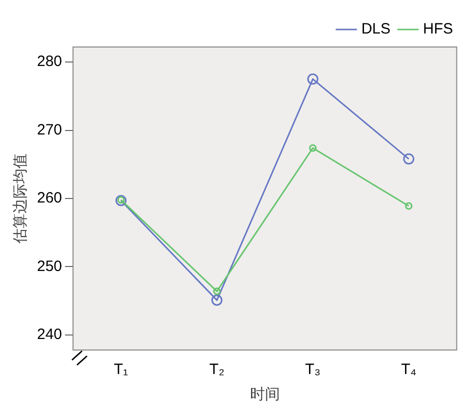  Describe the element at coordinates (49, 129) in the screenshot. I see `y-tick-label: 270` at that location.